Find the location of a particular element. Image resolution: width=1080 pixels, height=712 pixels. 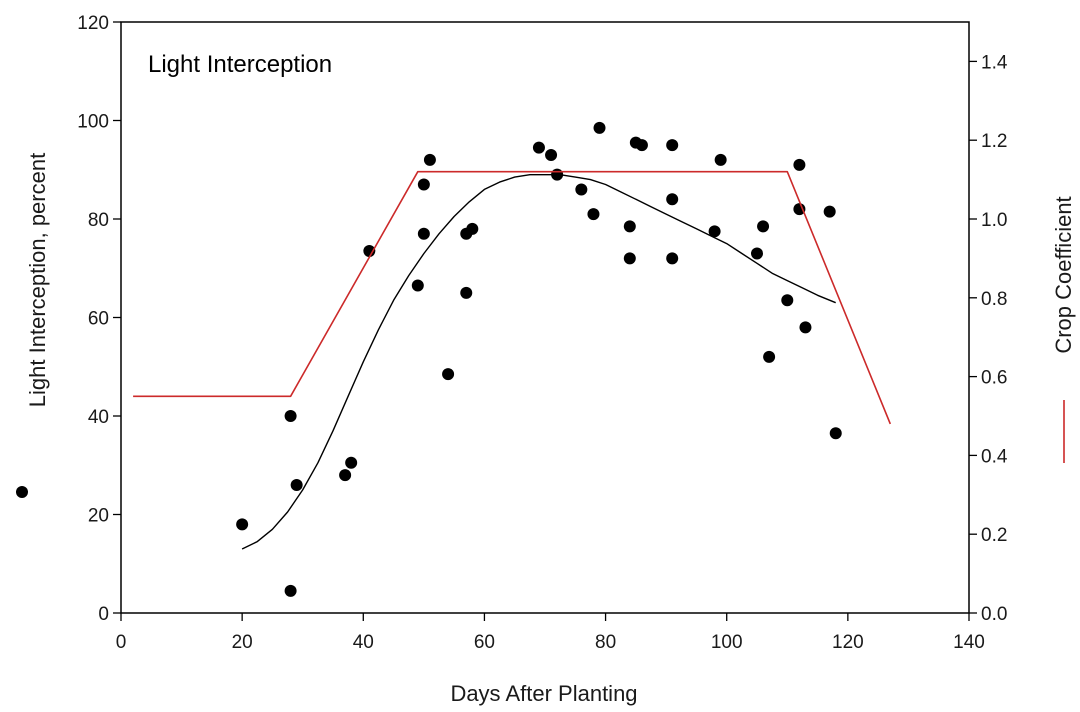

y-tick-label: 20 is located at coordinates (98, 516).